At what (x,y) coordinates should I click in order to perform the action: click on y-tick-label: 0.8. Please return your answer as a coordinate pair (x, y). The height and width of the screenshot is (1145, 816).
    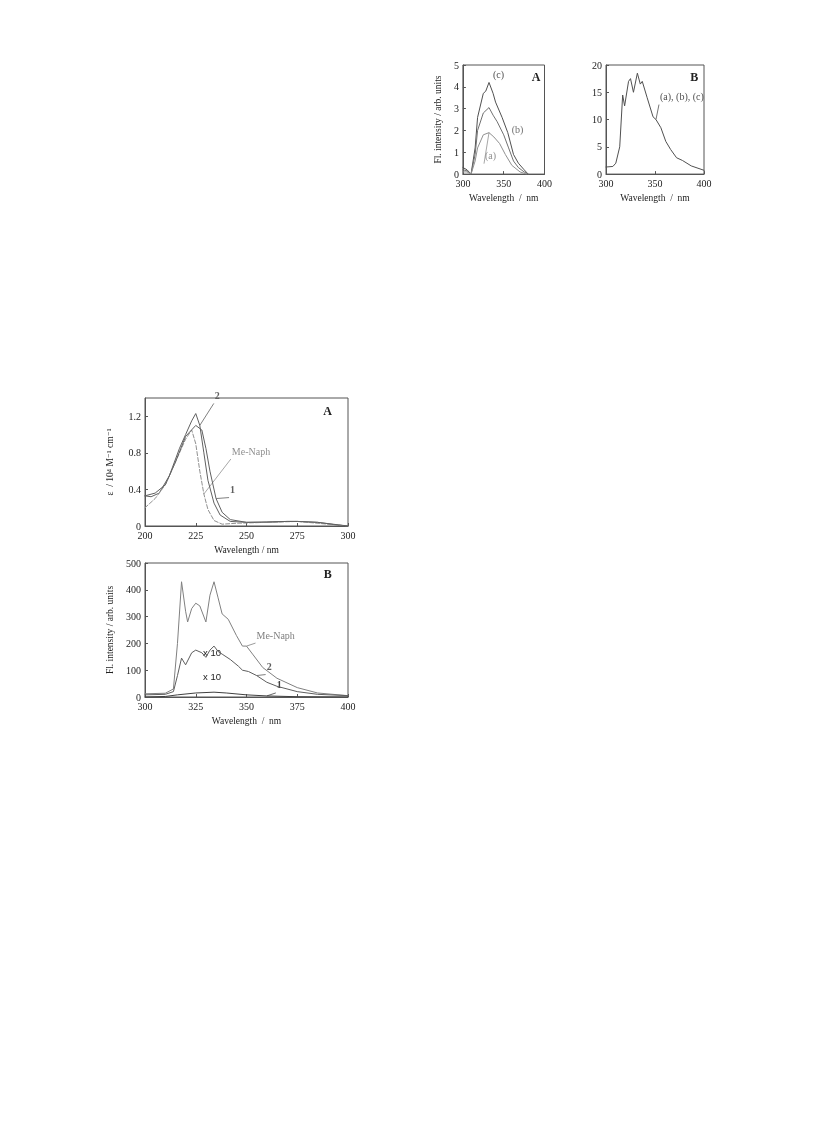
    Looking at the image, I should click on (134, 453).